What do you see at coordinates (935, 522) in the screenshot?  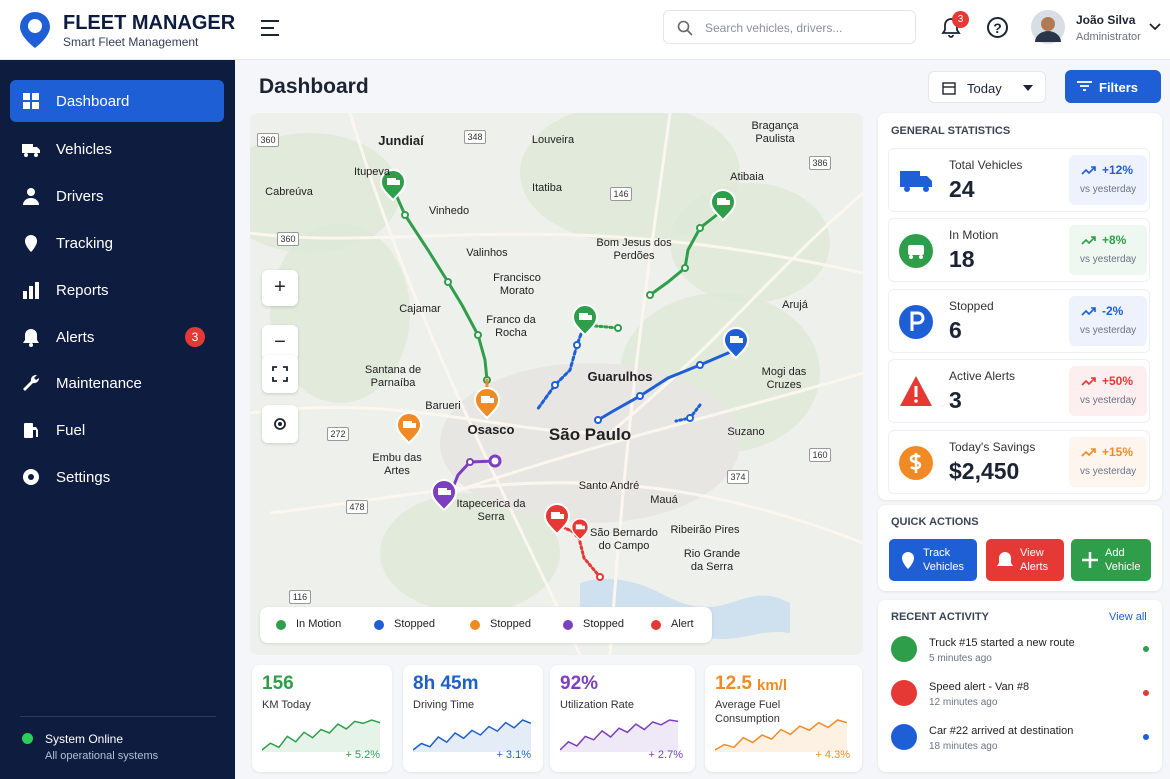 I see `section-title: QUICK ACTIONS` at bounding box center [935, 522].